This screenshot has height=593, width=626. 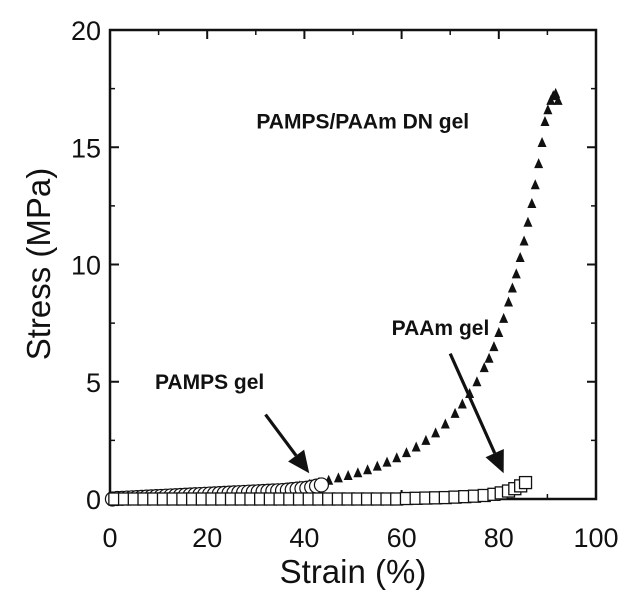 What do you see at coordinates (109, 538) in the screenshot?
I see `x-tick-label: 0` at bounding box center [109, 538].